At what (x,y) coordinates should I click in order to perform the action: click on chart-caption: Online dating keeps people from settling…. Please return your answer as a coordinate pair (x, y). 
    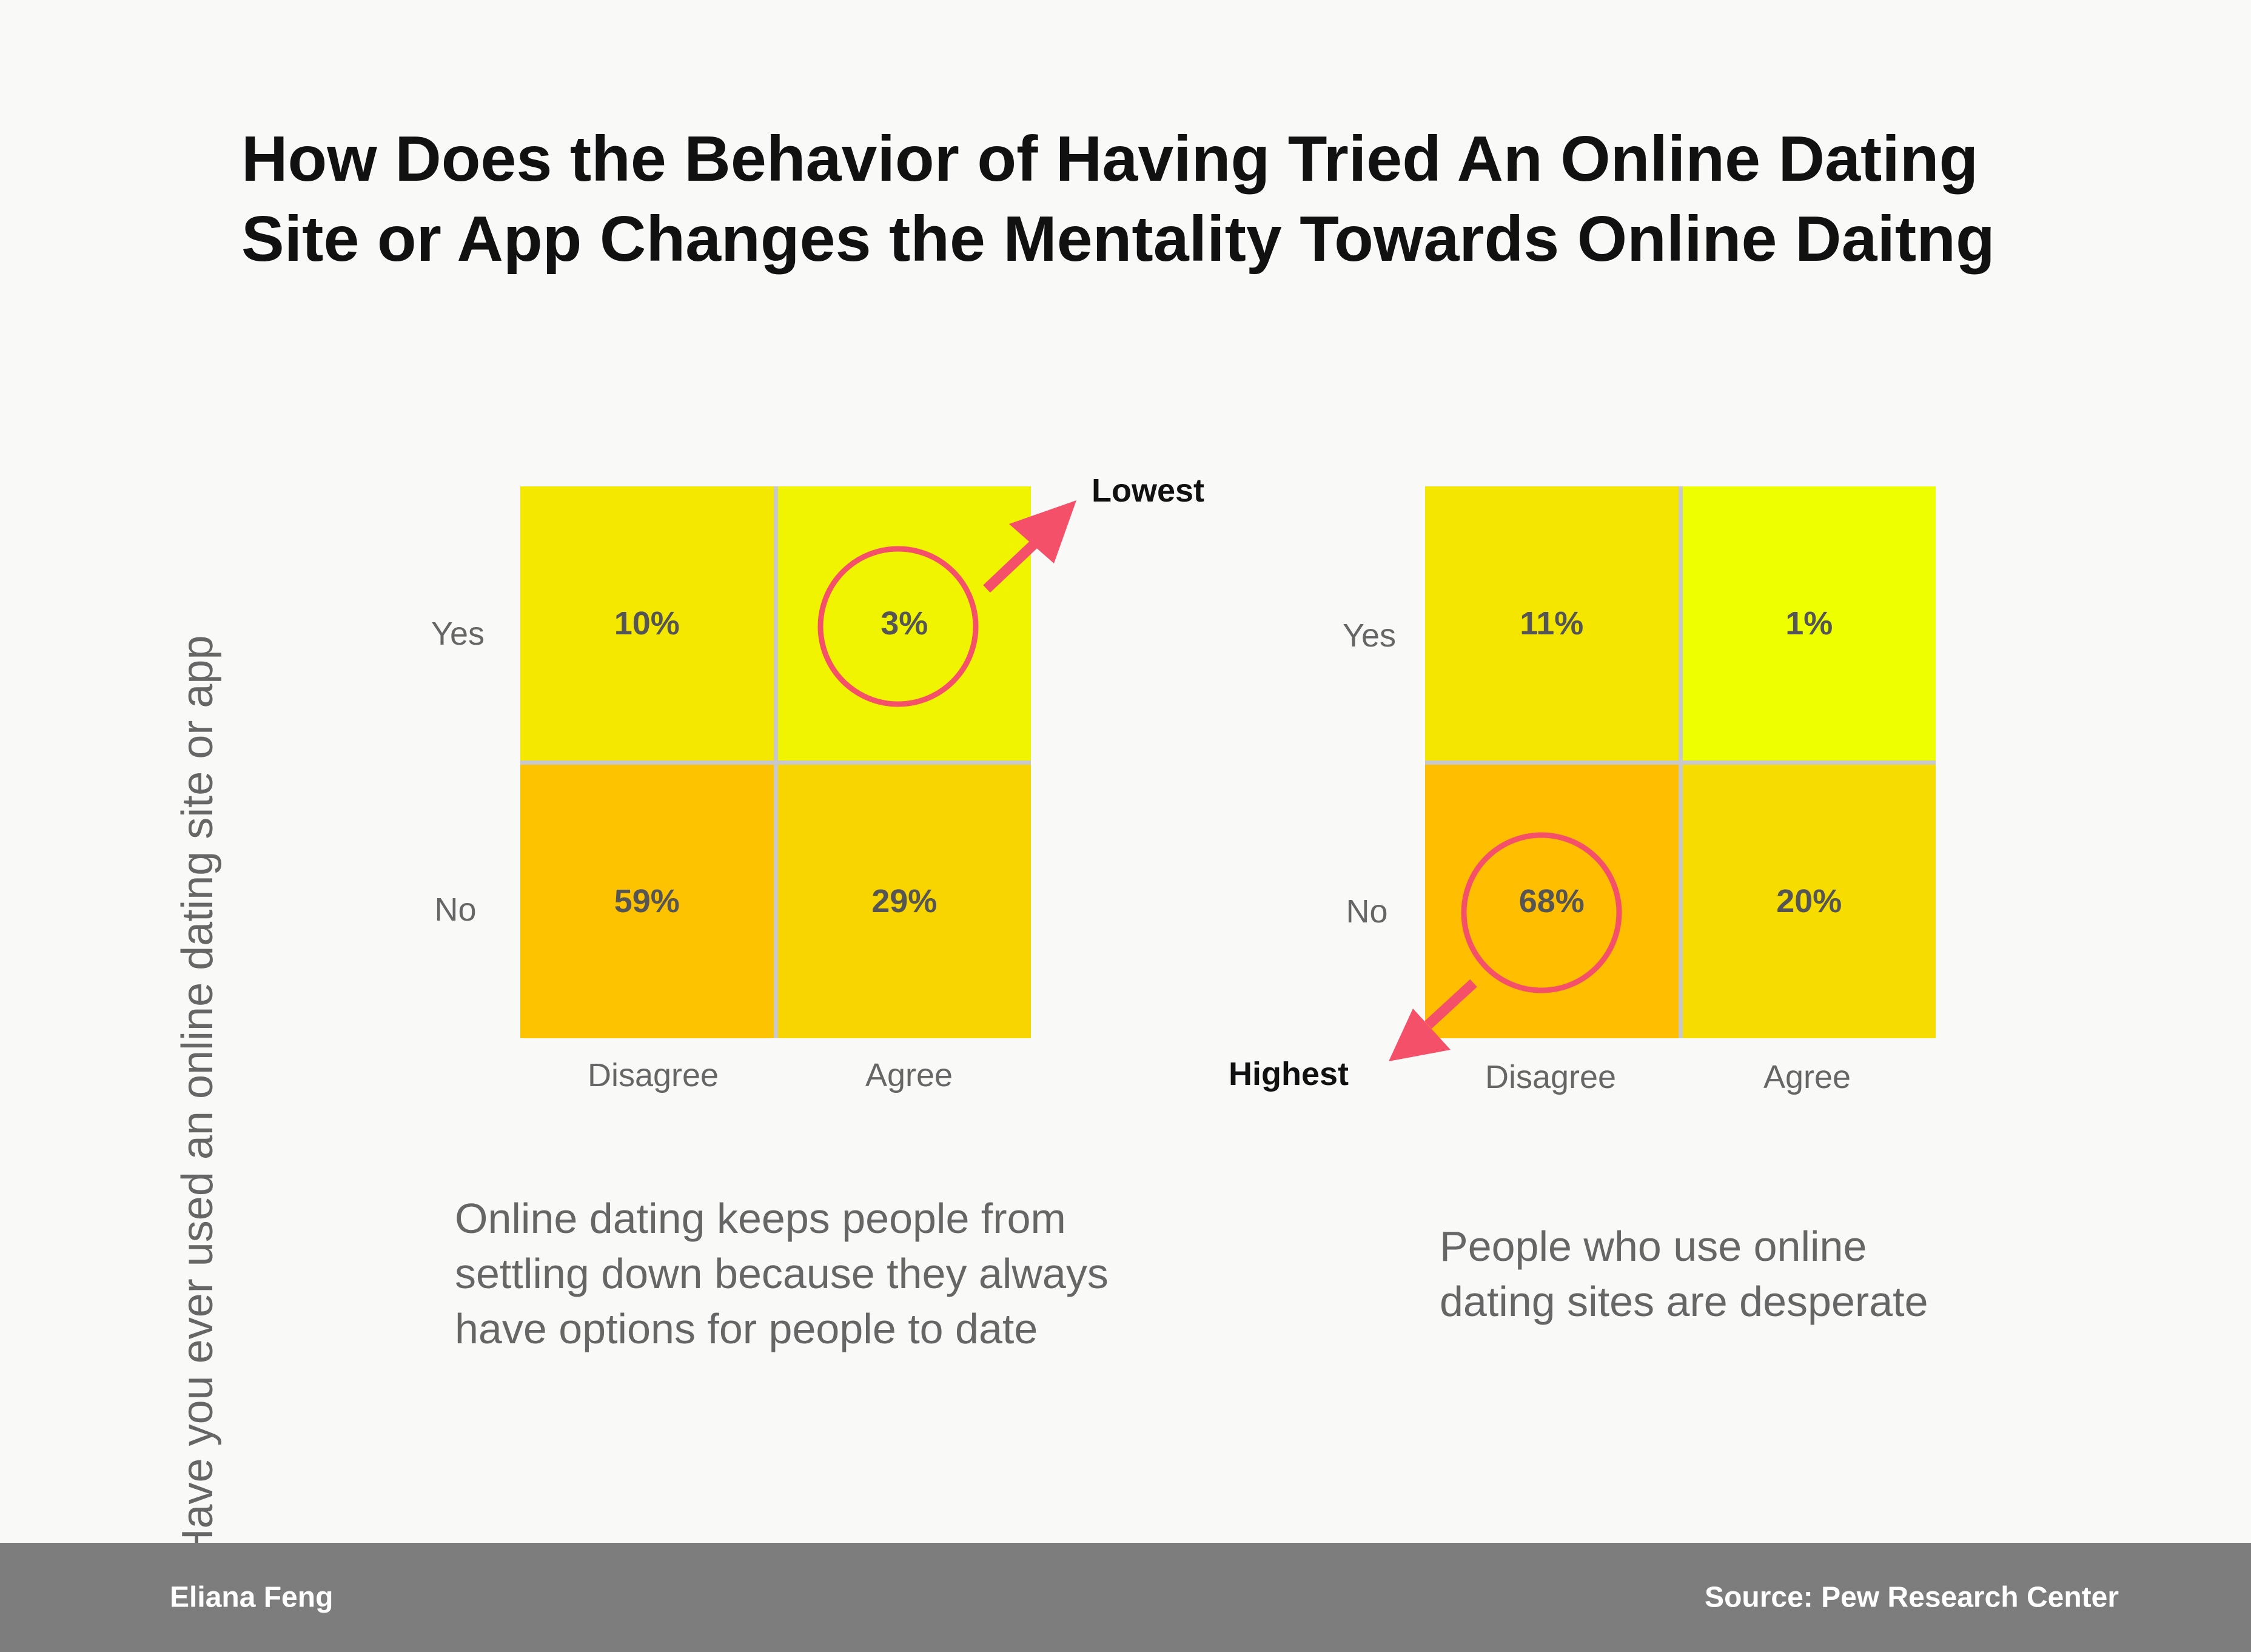
    Looking at the image, I should click on (782, 1274).